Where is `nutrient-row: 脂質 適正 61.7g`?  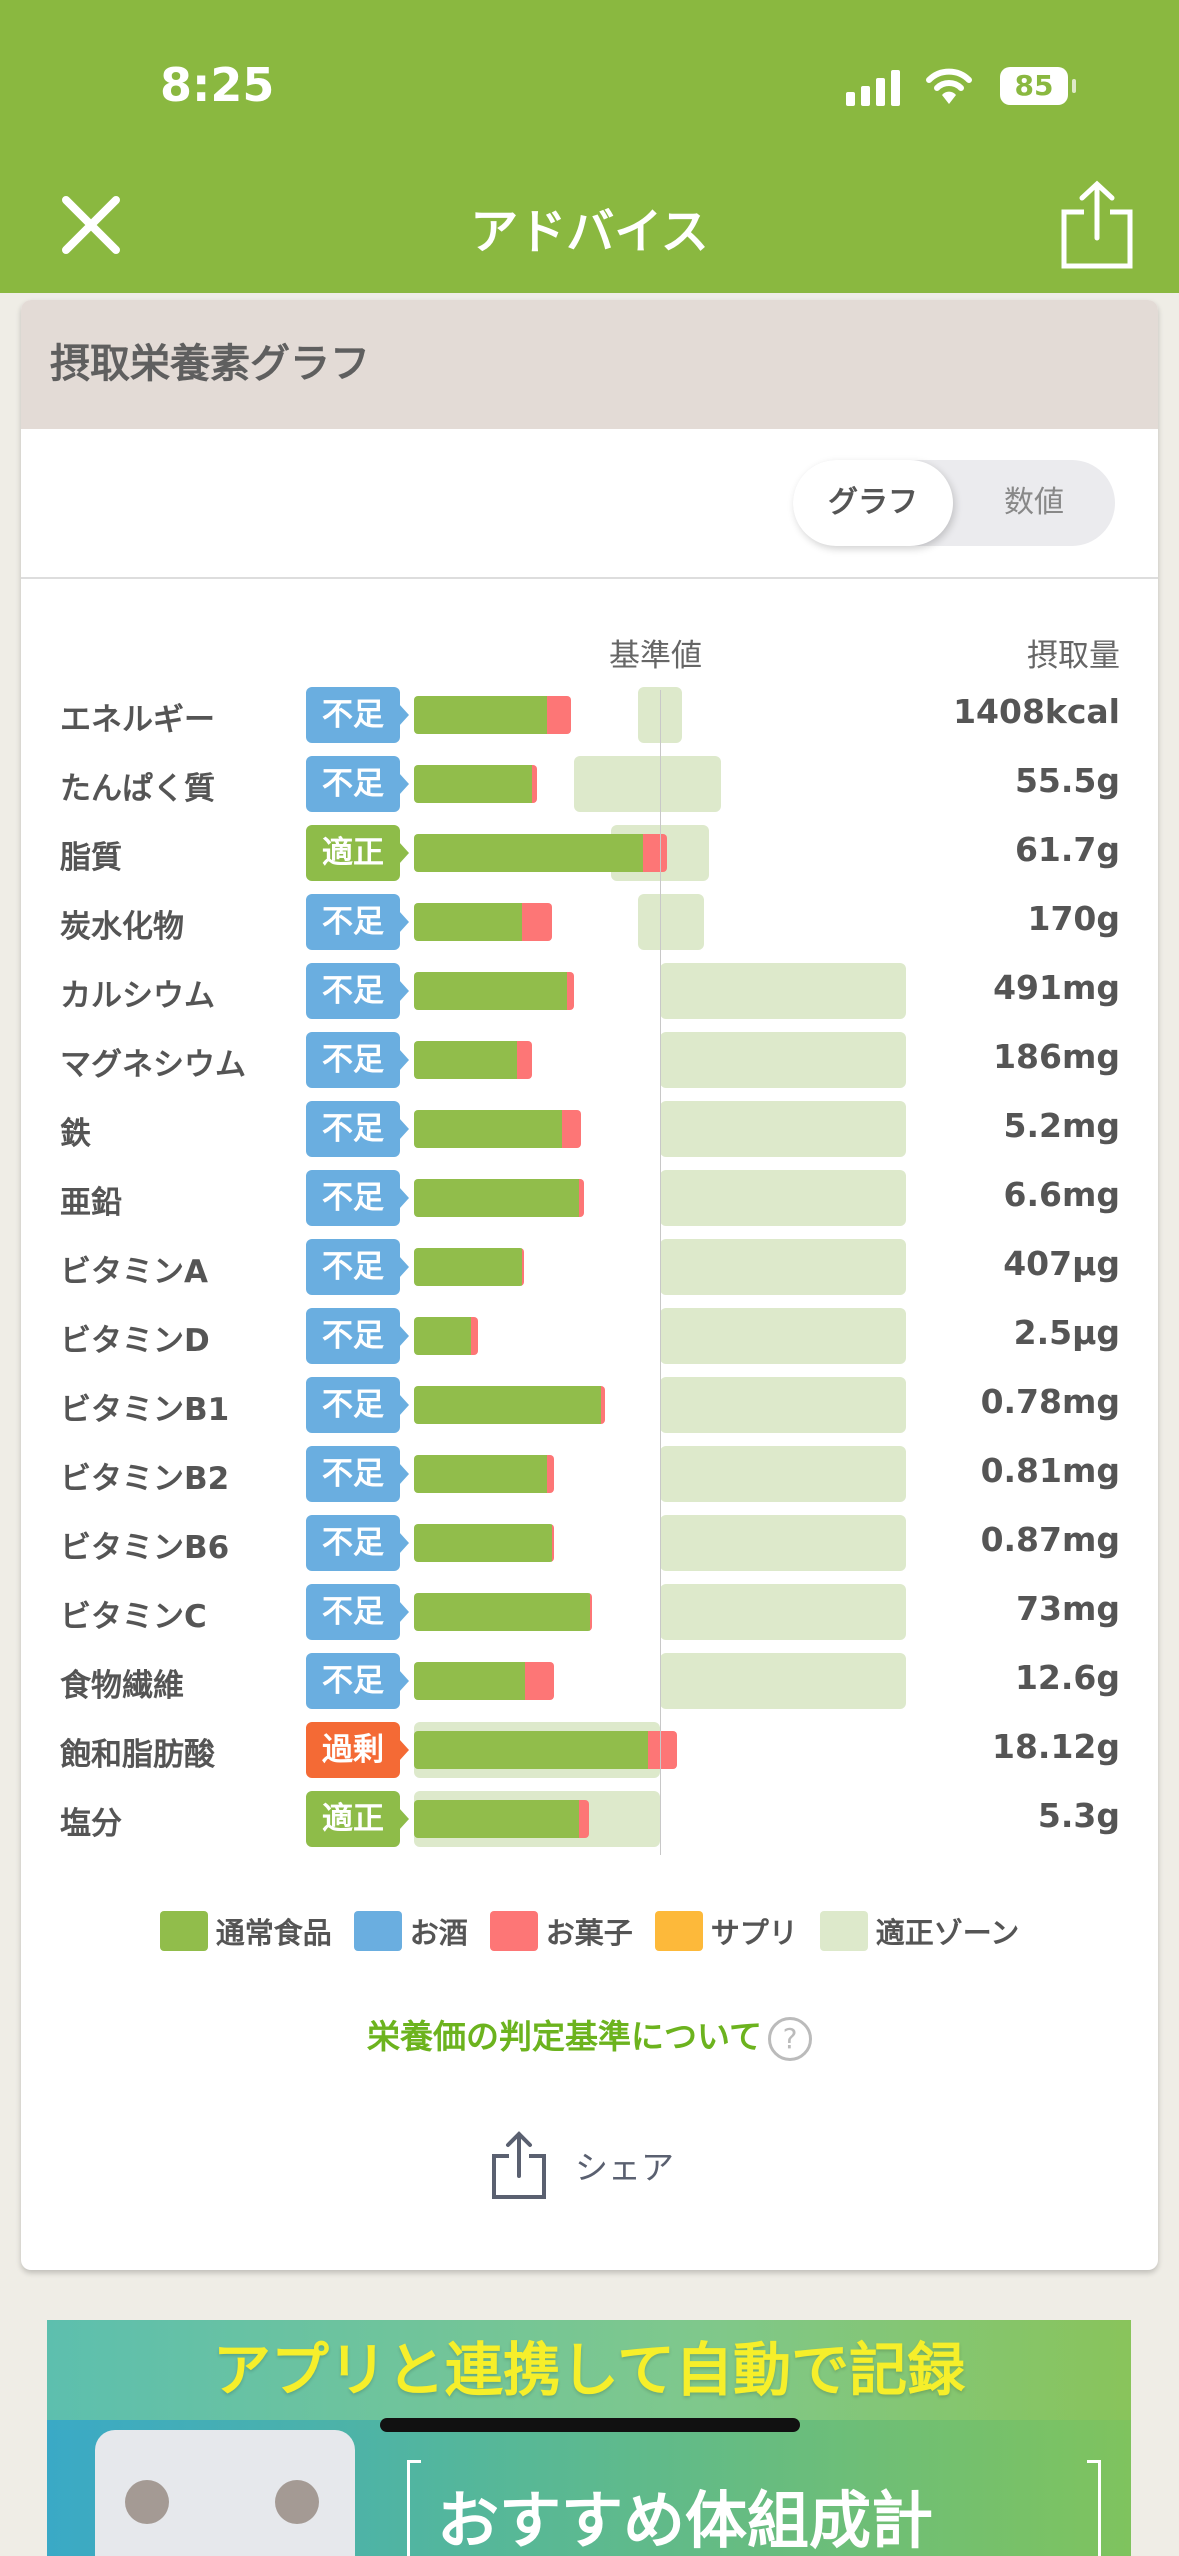 nutrient-row: 脂質 適正 61.7g is located at coordinates (589, 852).